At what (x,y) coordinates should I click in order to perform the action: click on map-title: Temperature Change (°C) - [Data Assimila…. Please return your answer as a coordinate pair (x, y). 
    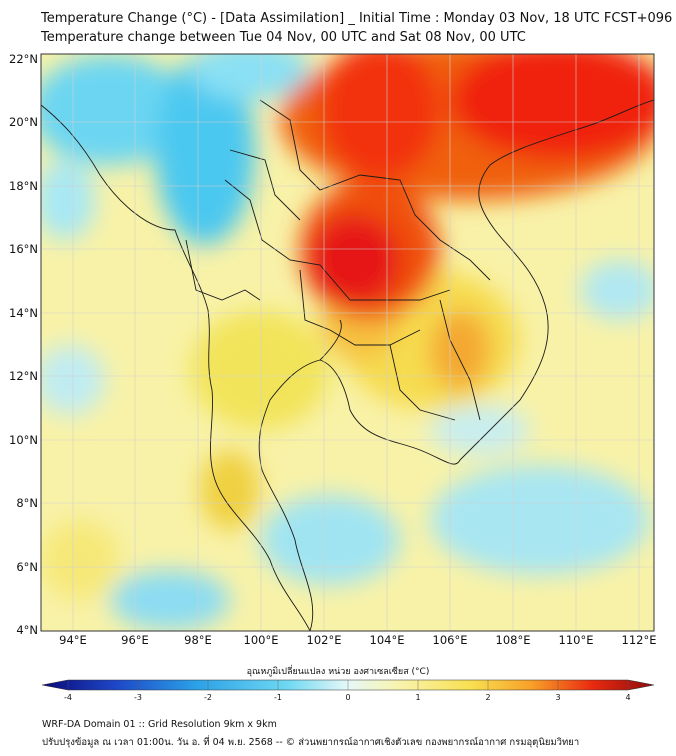
    Looking at the image, I should click on (357, 18).